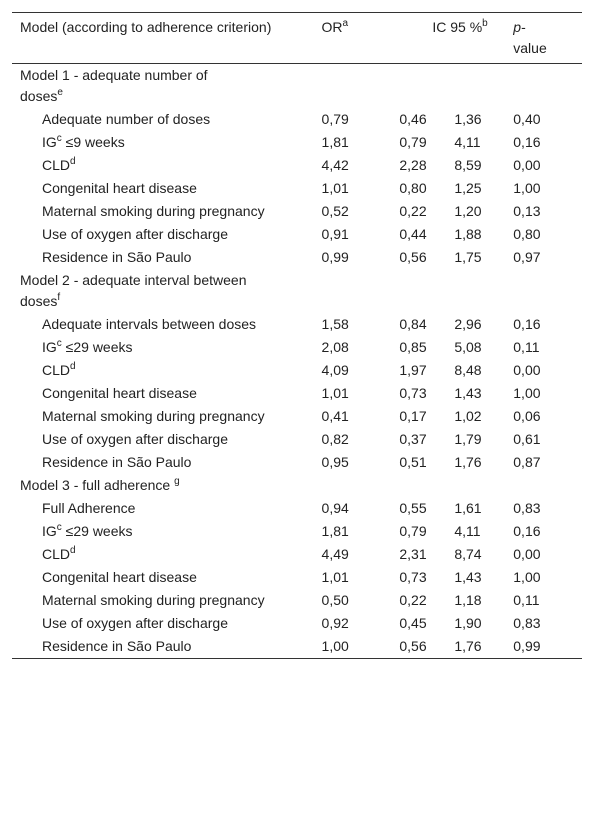 The width and height of the screenshot is (592, 824). What do you see at coordinates (527, 211) in the screenshot?
I see `cell-p: 0,13` at bounding box center [527, 211].